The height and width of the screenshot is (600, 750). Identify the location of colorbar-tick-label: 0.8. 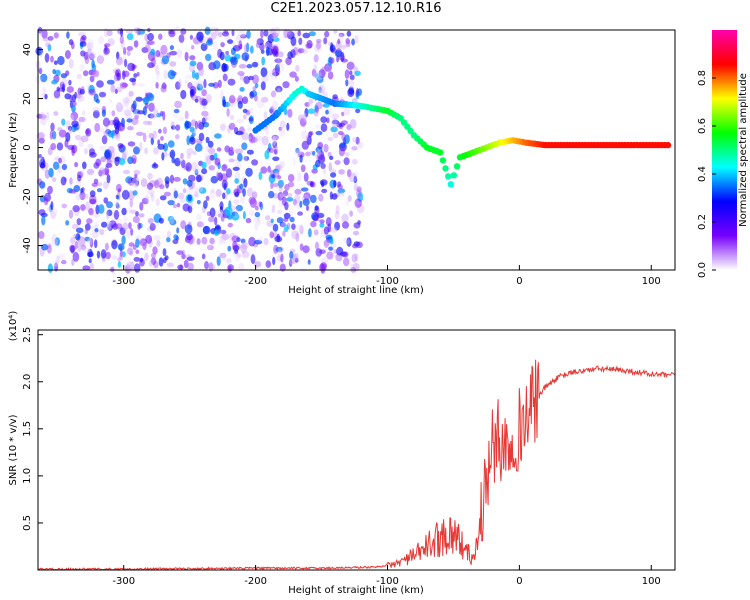
(702, 78).